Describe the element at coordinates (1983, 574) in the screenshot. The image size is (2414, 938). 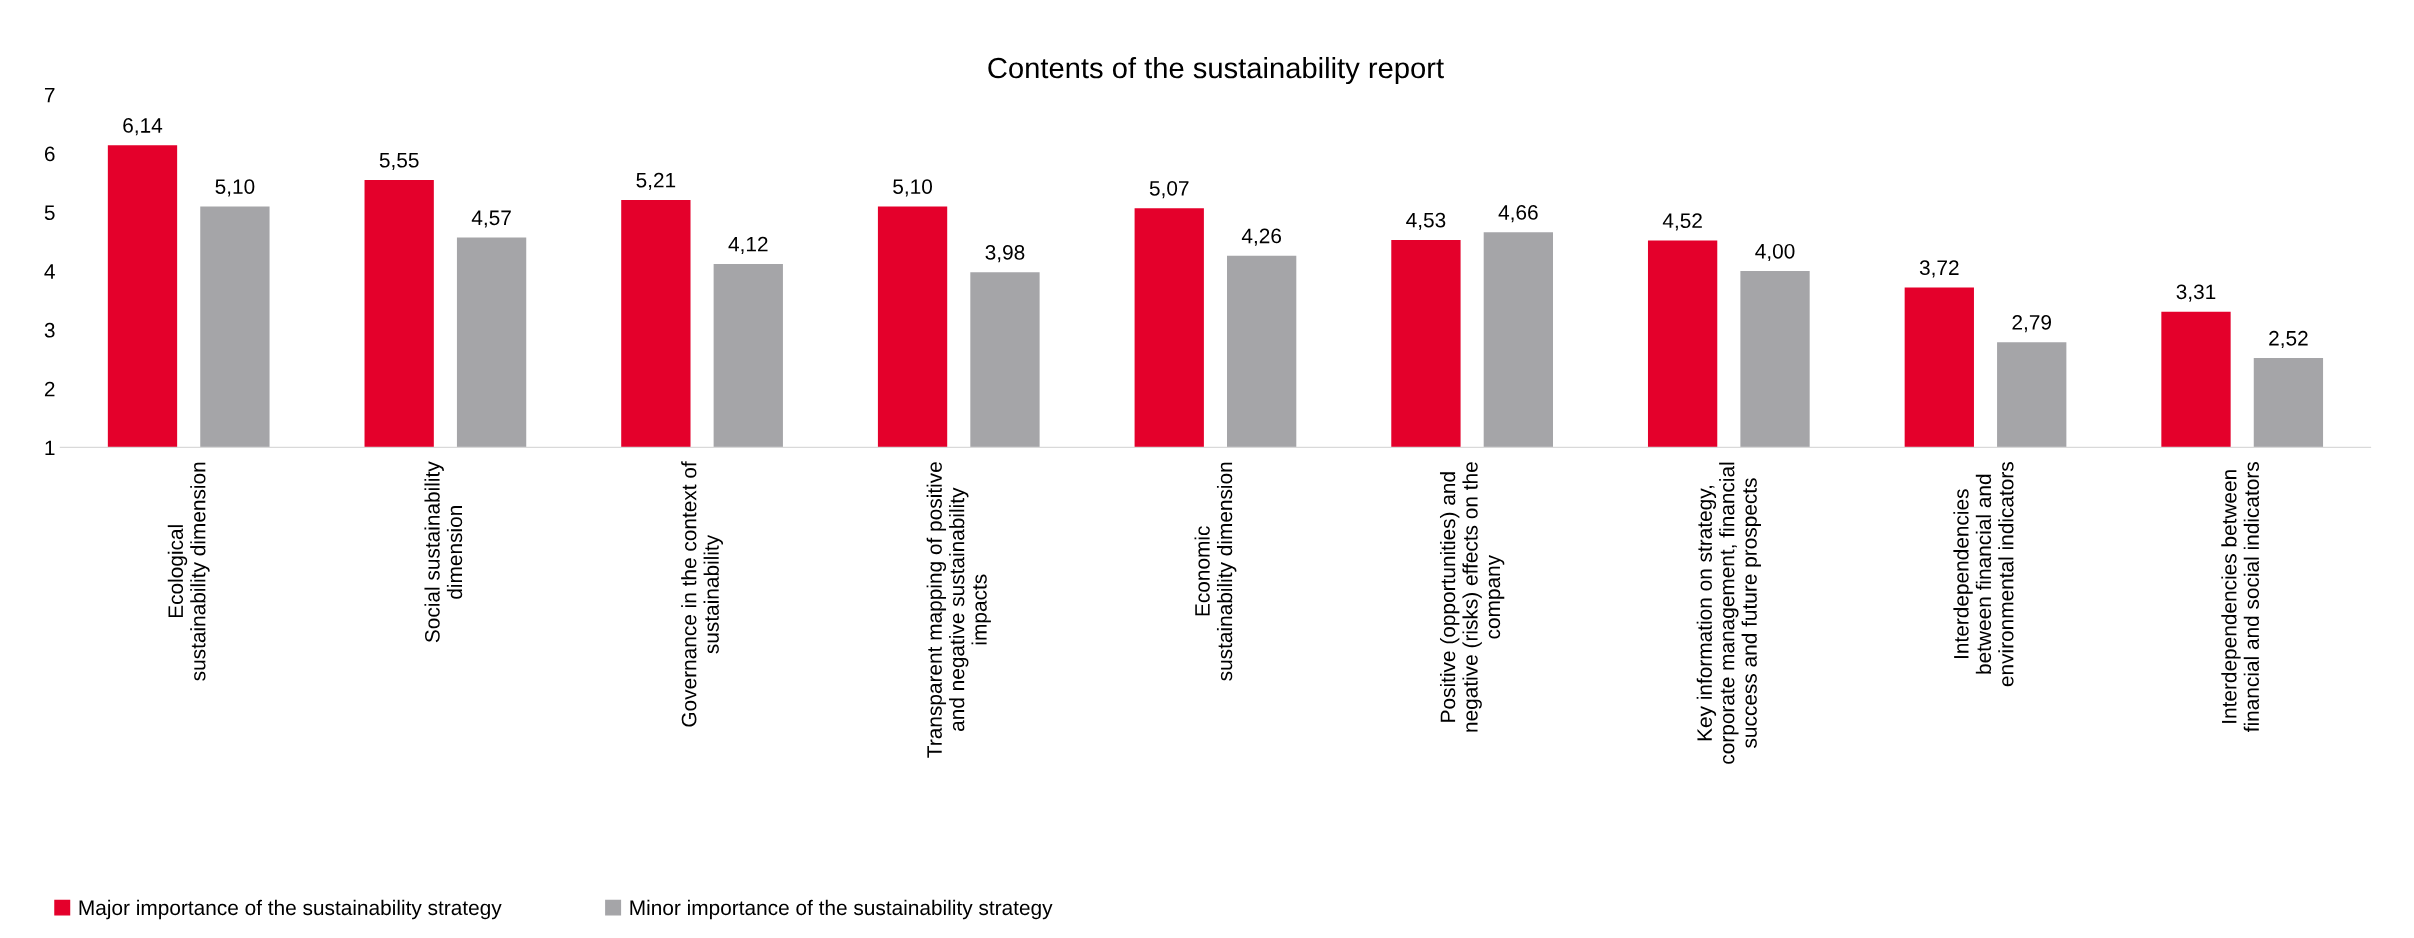
I see `x-tick-label: Interdependencies between financial and environmental indicators` at that location.